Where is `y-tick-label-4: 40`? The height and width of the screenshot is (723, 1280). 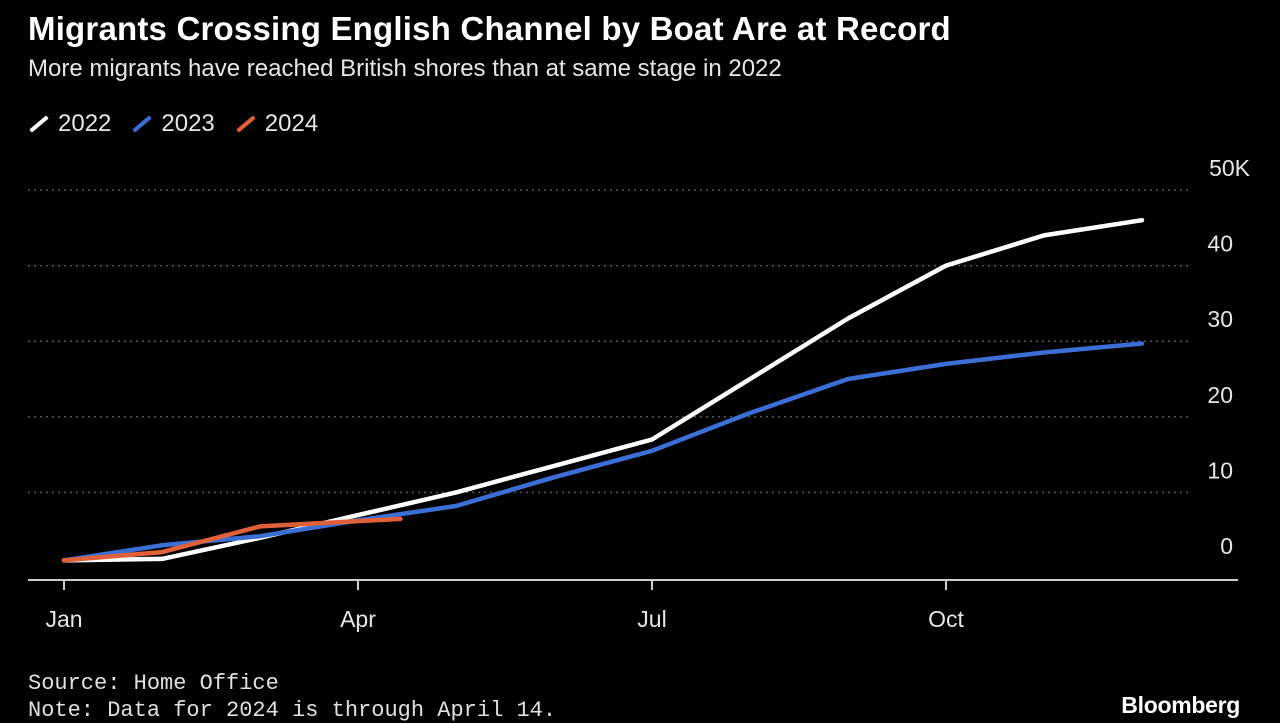
y-tick-label-4: 40 is located at coordinates (1220, 244).